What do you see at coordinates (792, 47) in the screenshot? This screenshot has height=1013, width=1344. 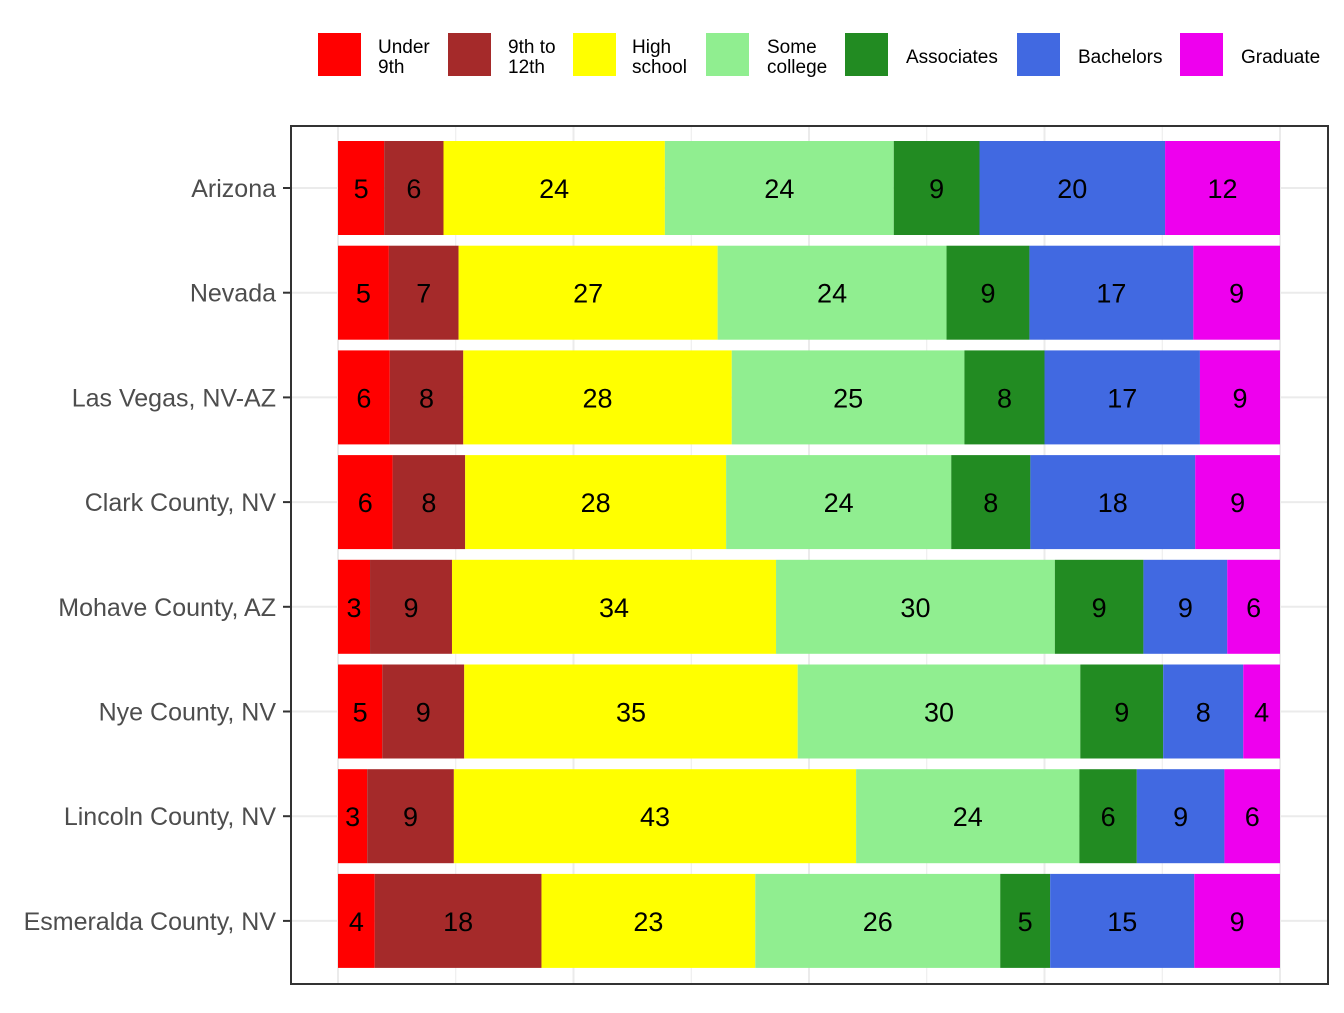 I see `legend-label-line: Some` at bounding box center [792, 47].